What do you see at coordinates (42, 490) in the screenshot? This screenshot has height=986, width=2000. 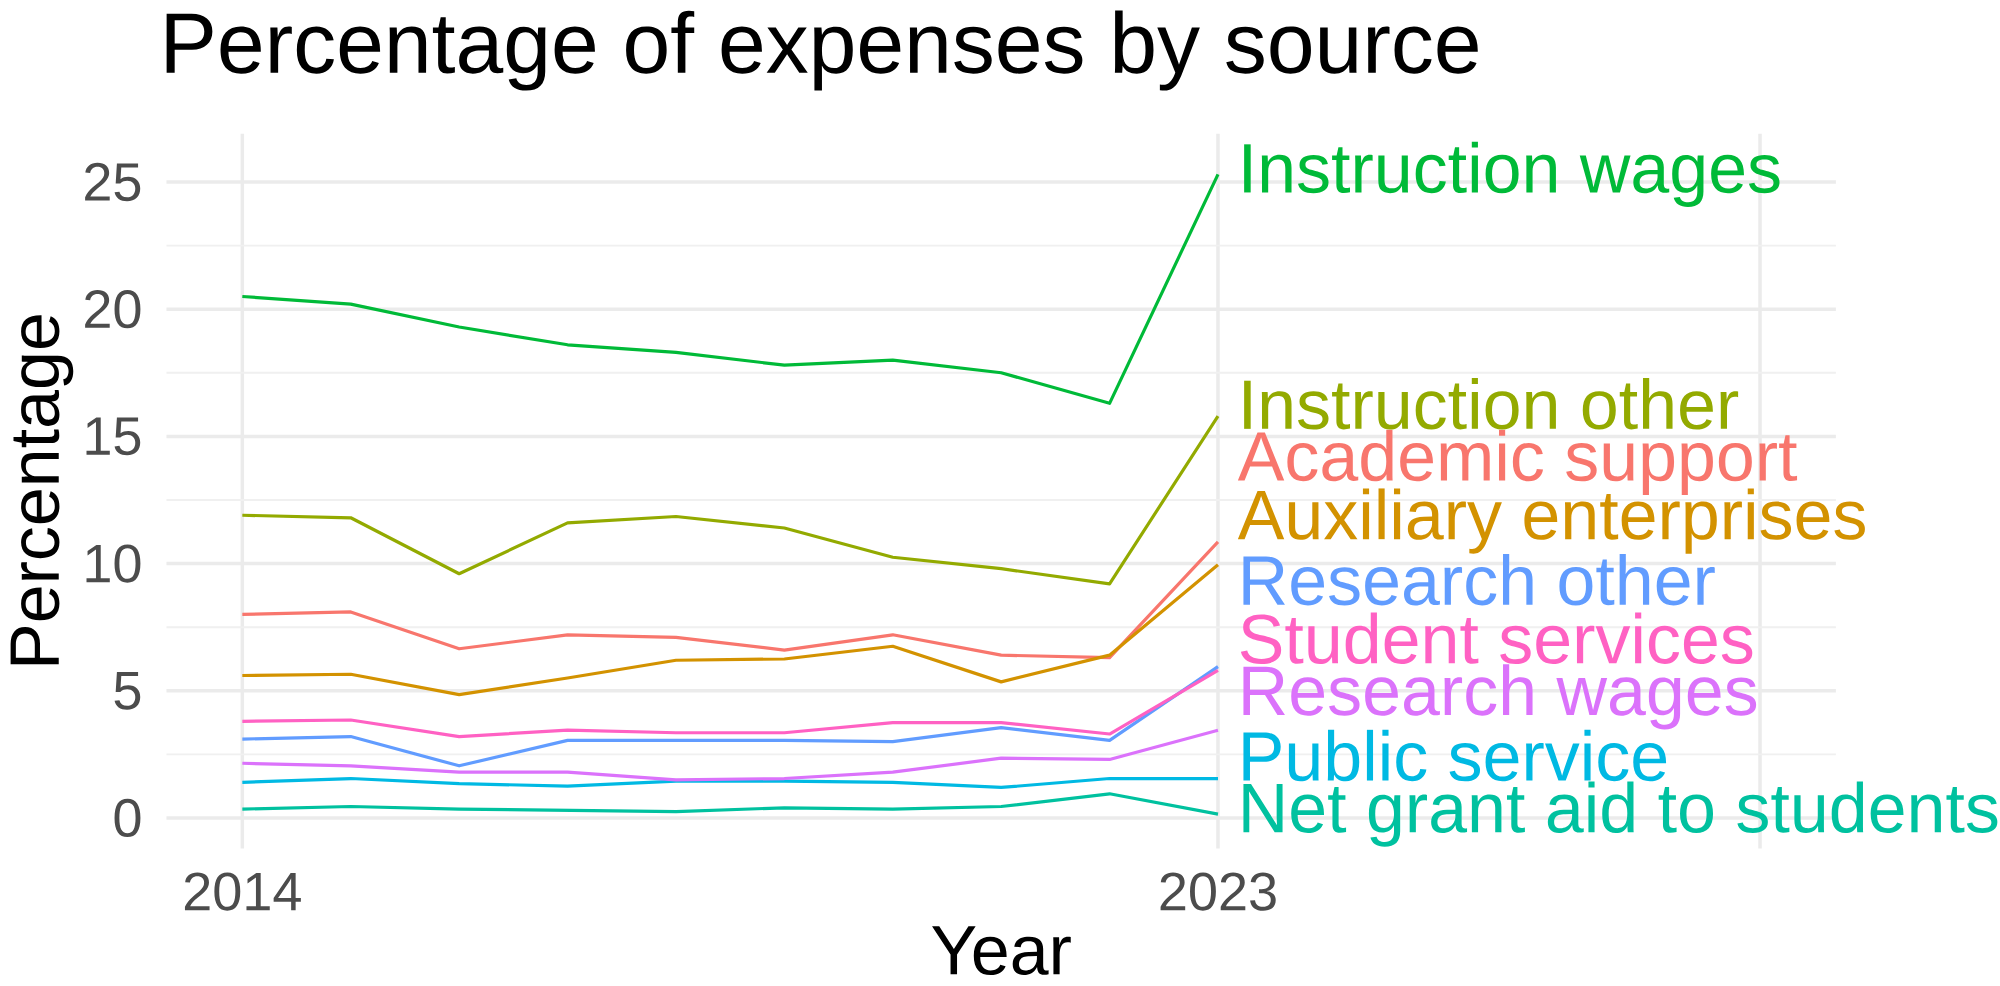 I see `y-axis-title: Percentage` at bounding box center [42, 490].